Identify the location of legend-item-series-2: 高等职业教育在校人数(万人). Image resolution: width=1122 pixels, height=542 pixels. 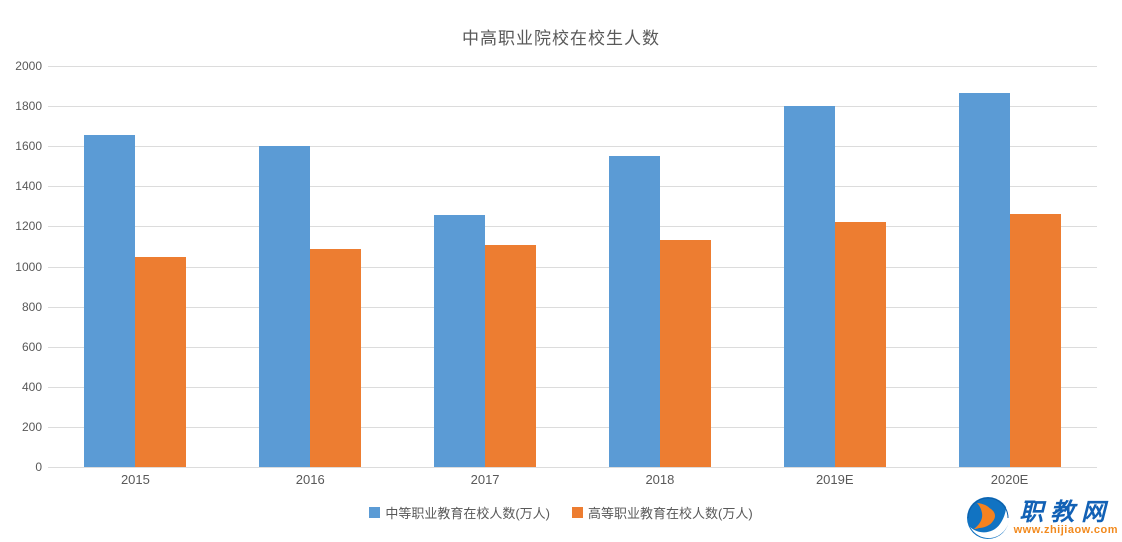
(662, 512).